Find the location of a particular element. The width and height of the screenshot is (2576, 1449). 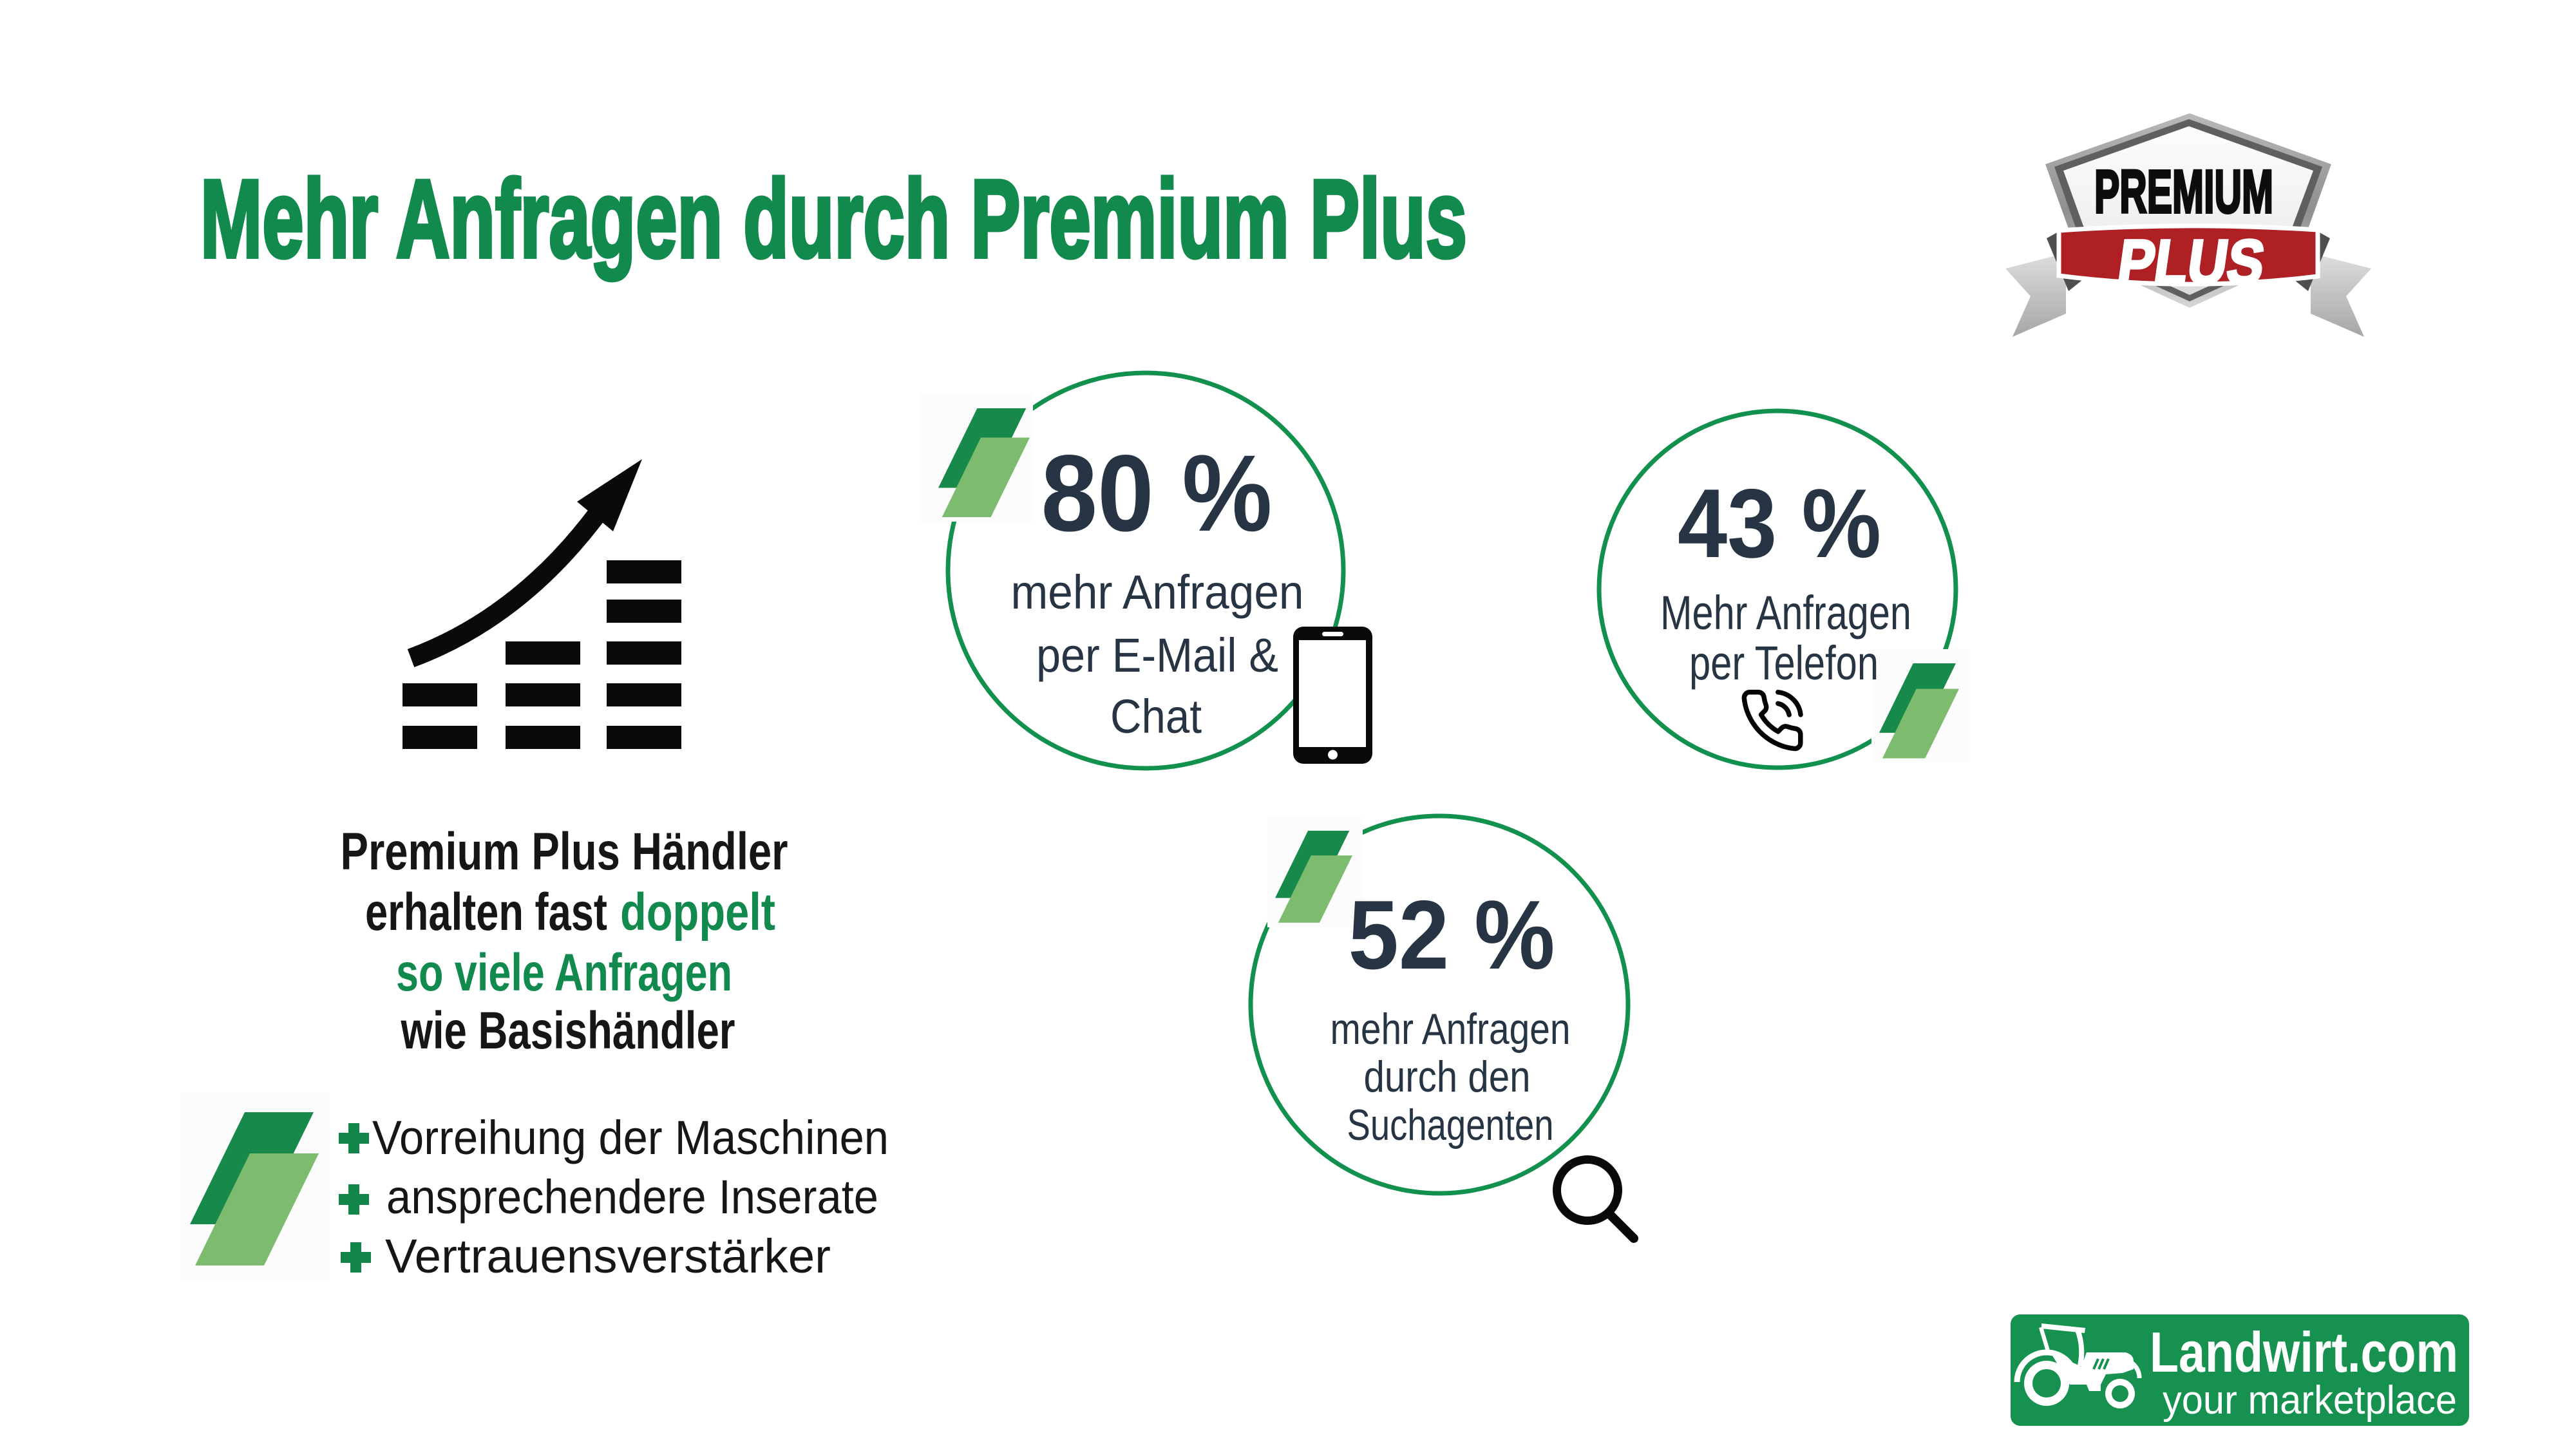

svg-text: Chat is located at coordinates (1156, 716).